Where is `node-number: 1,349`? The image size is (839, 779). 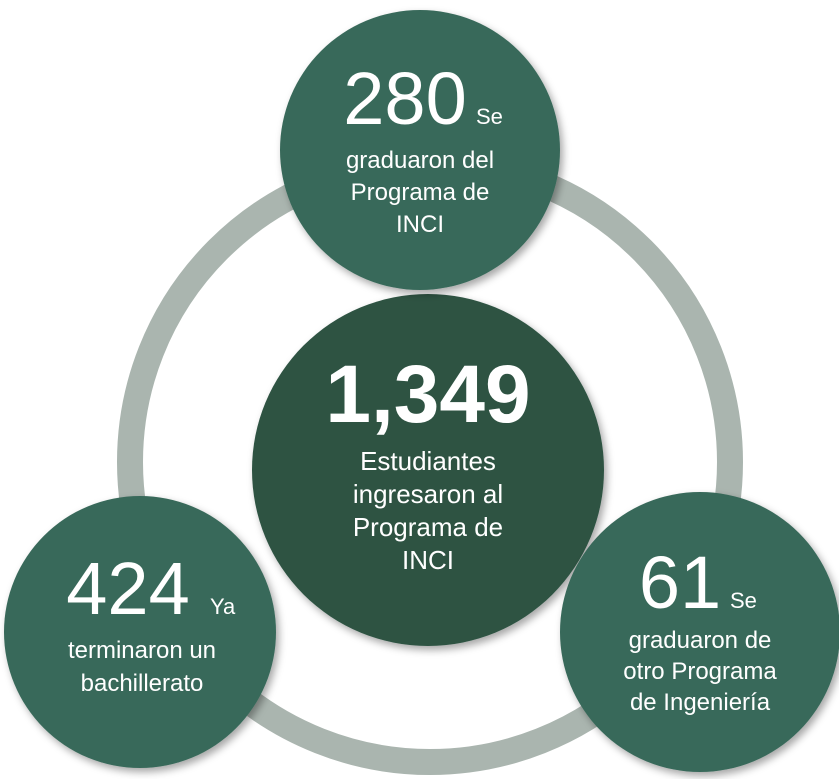
node-number: 1,349 is located at coordinates (427, 394).